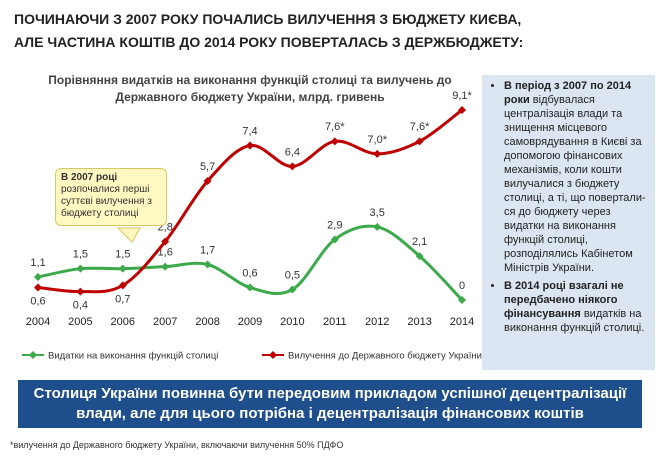 This screenshot has height=457, width=660. I want to click on legend-label: Видатки на виконання функцій столиці, so click(133, 356).